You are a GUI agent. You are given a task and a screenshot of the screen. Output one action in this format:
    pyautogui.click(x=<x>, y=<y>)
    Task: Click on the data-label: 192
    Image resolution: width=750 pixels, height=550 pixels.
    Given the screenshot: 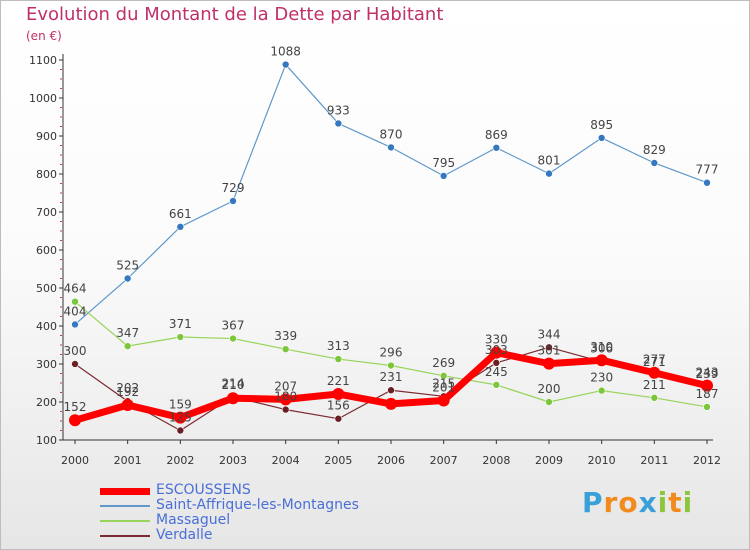 What is the action you would take?
    pyautogui.click(x=127, y=392)
    